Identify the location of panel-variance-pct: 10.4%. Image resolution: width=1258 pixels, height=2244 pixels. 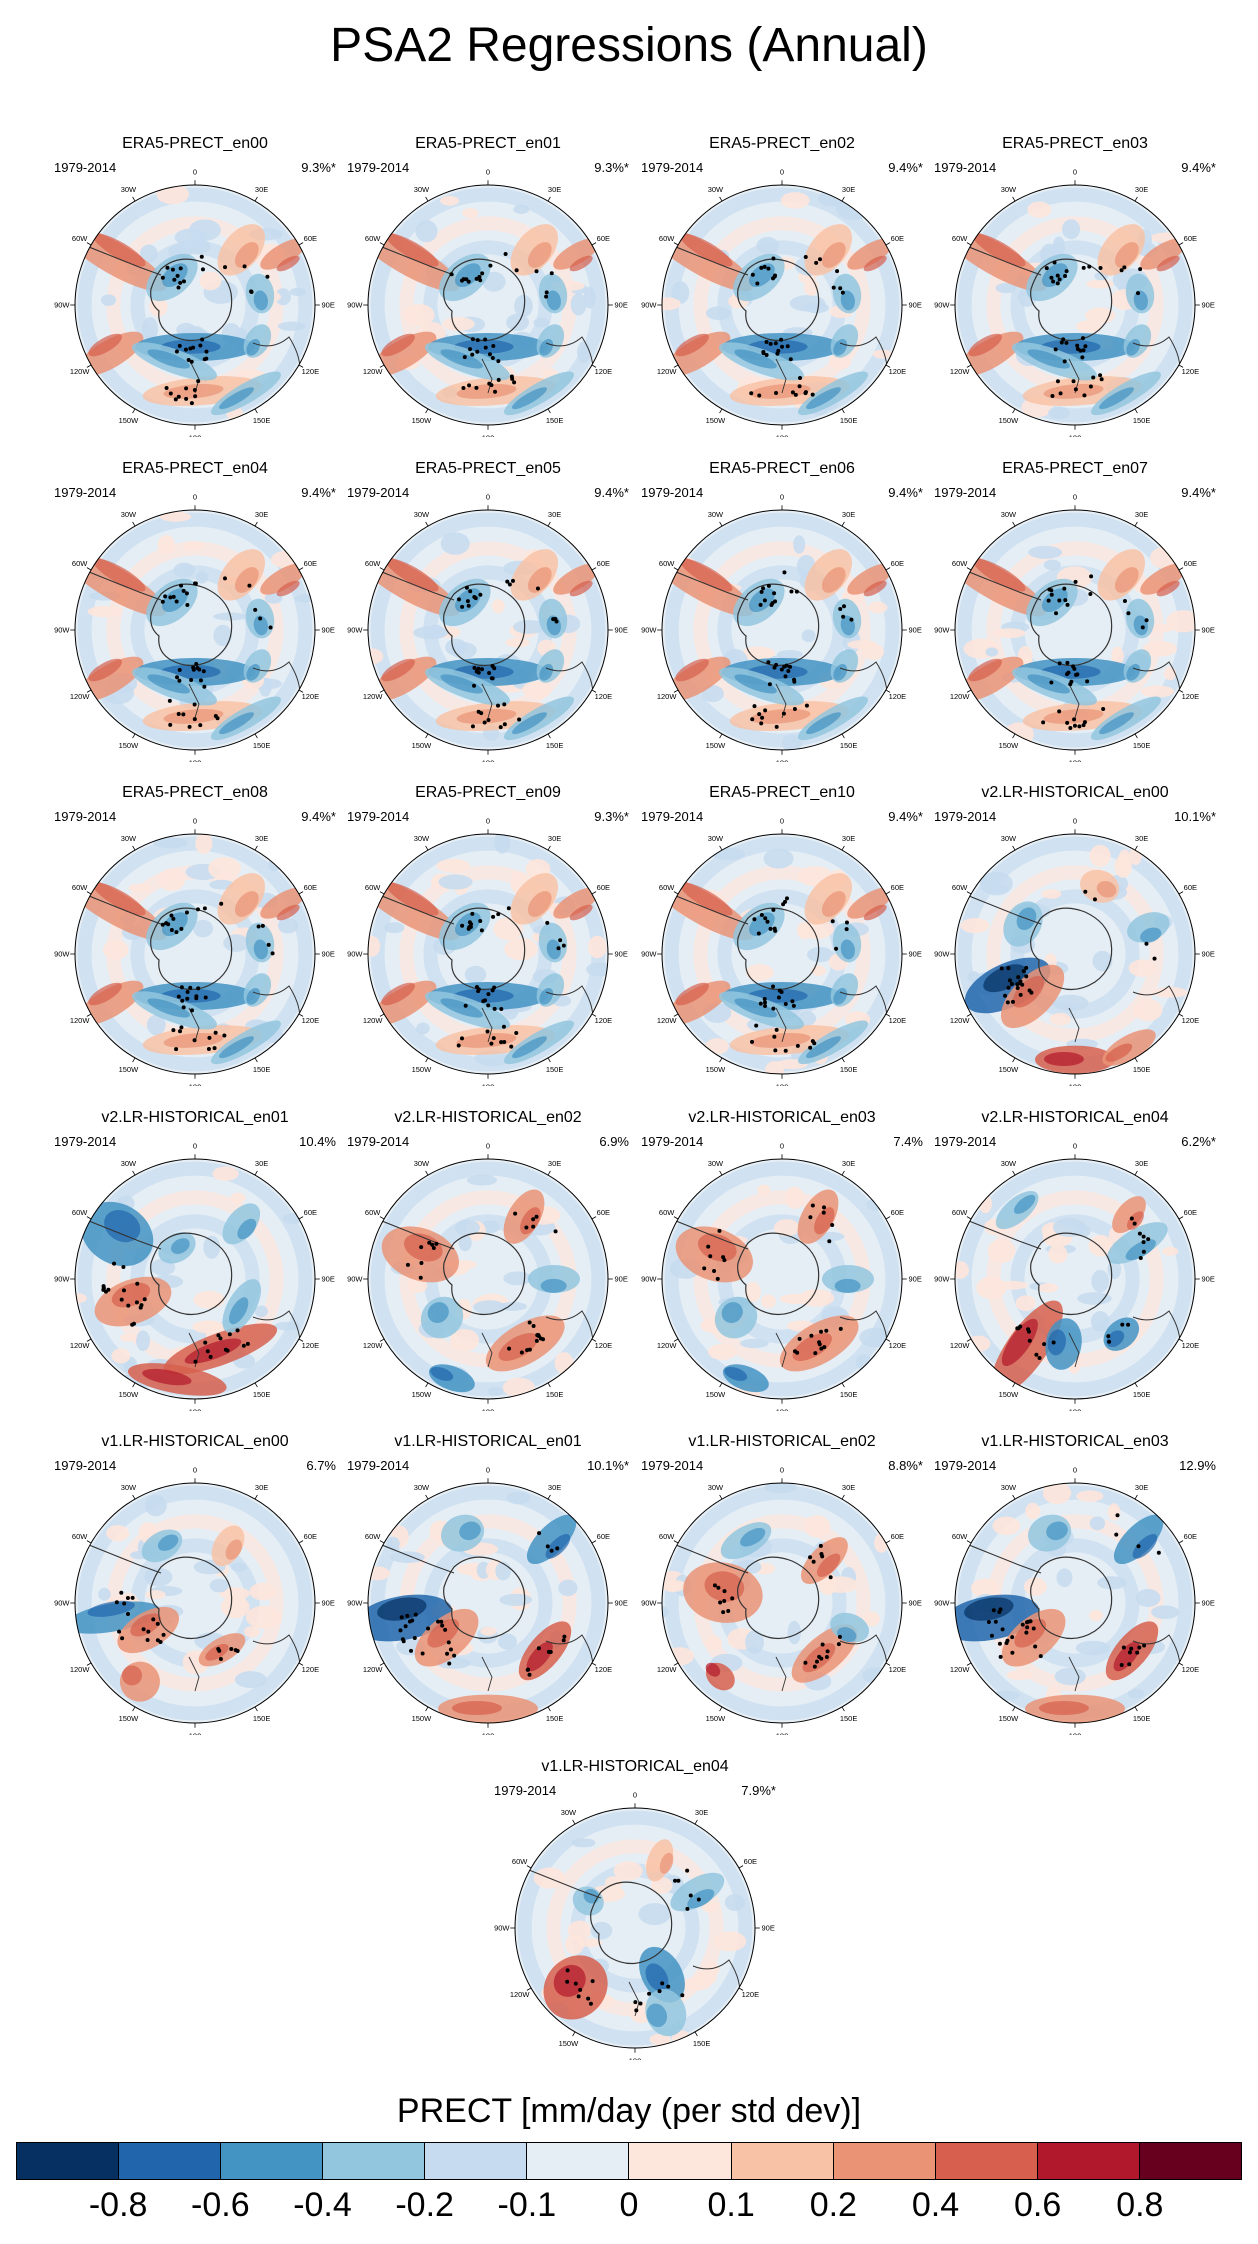
(317, 1141).